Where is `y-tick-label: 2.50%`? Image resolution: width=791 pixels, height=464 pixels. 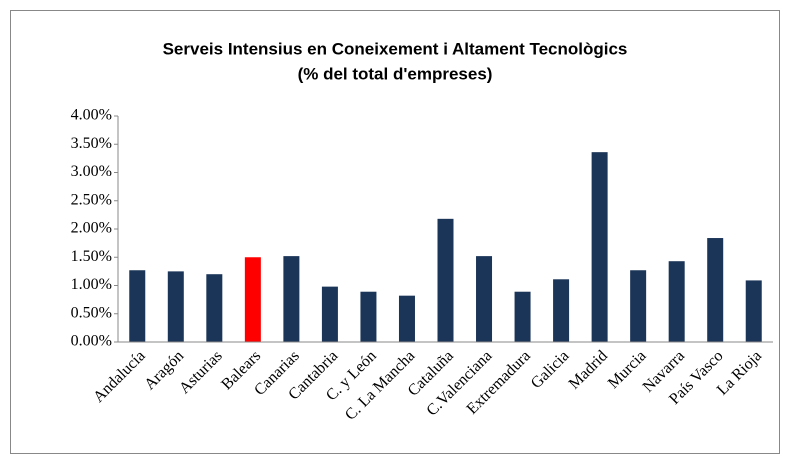 y-tick-label: 2.50% is located at coordinates (91, 199).